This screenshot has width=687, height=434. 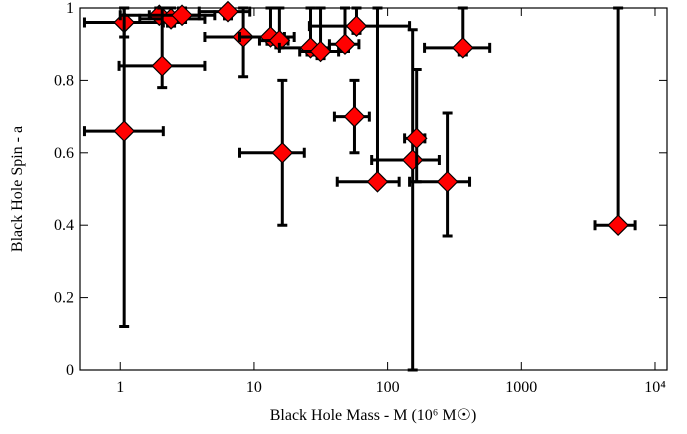 I want to click on x-tick-label: 10⁴, so click(x=655, y=387).